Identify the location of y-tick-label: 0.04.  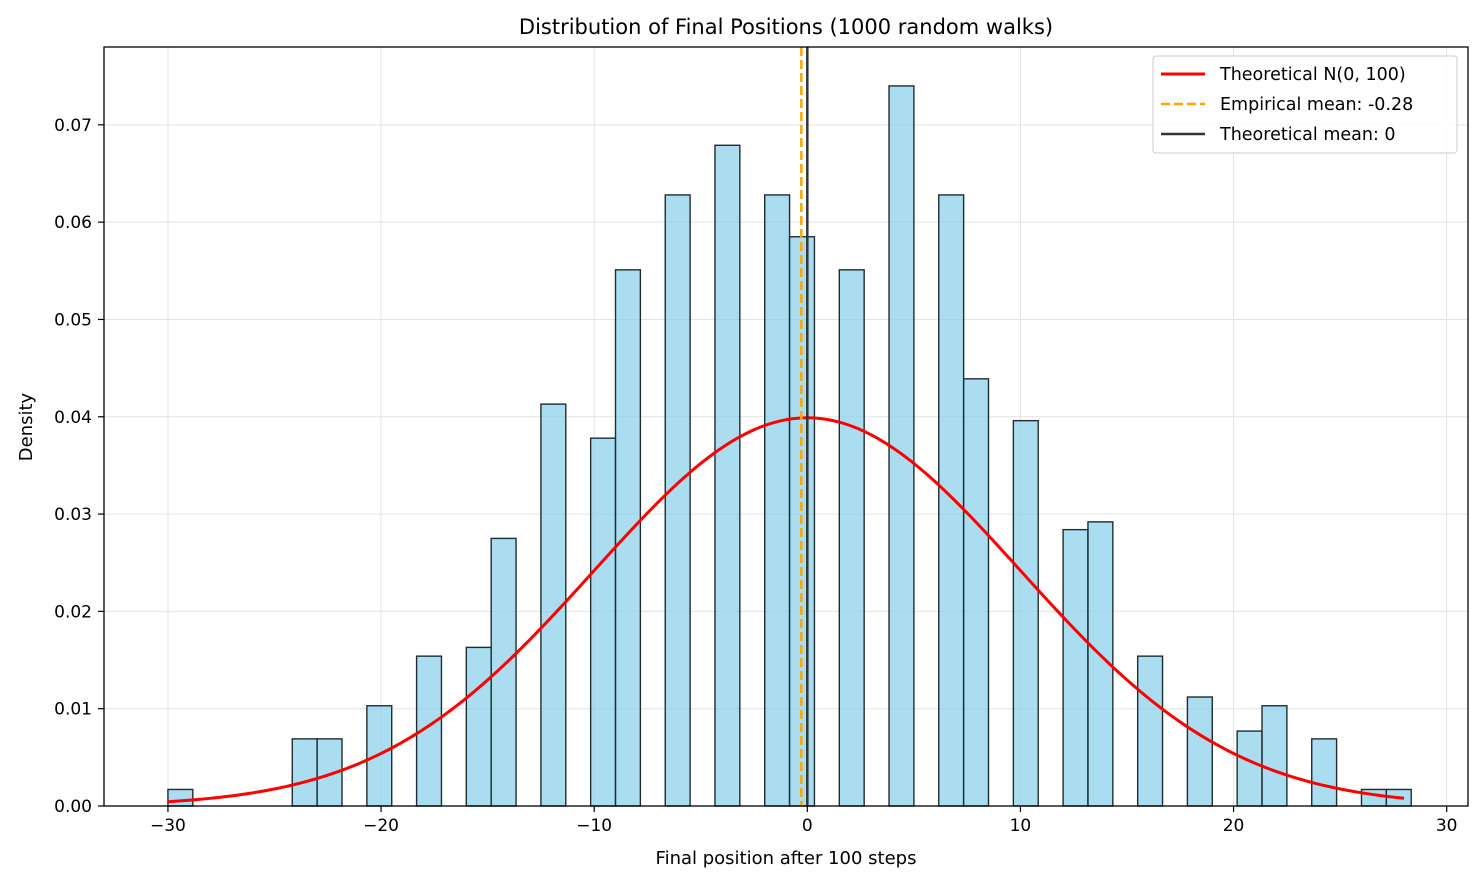
(73, 418).